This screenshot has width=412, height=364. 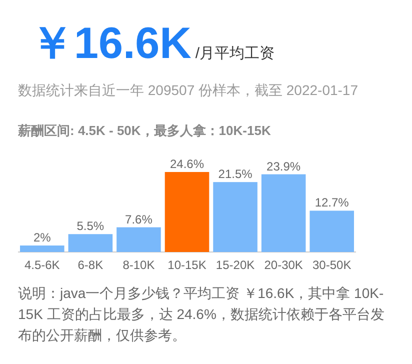 I want to click on text: 数据统计来自近一年 209507 份样本，截至 2022-01-17, so click(x=188, y=91).